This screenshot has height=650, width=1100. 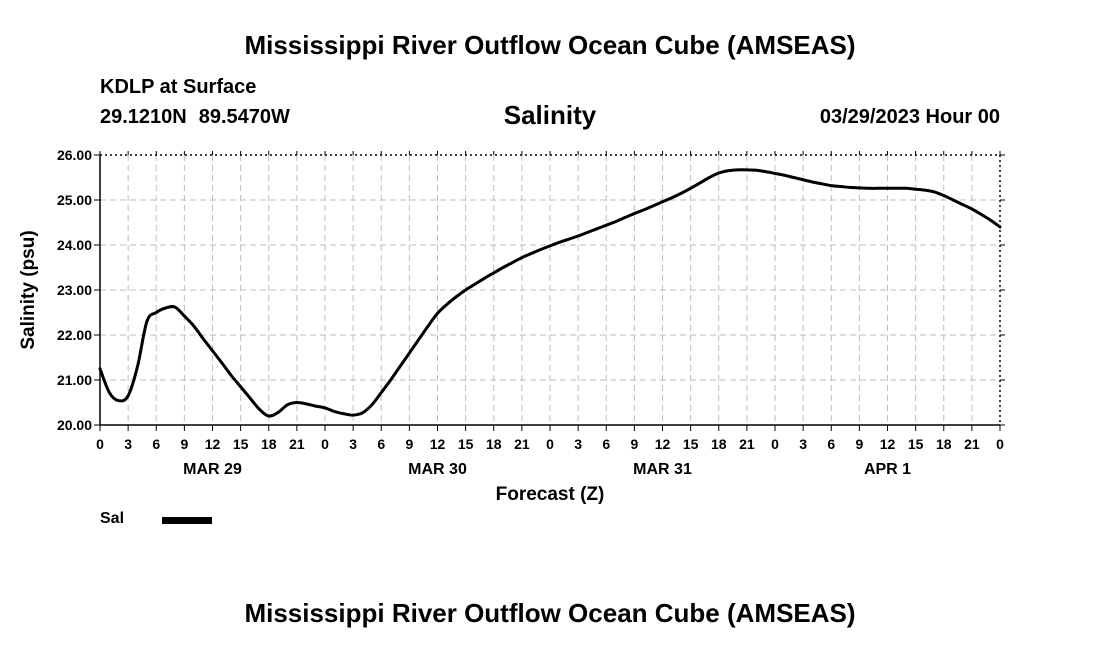 What do you see at coordinates (212, 469) in the screenshot?
I see `day-label: MAR 29` at bounding box center [212, 469].